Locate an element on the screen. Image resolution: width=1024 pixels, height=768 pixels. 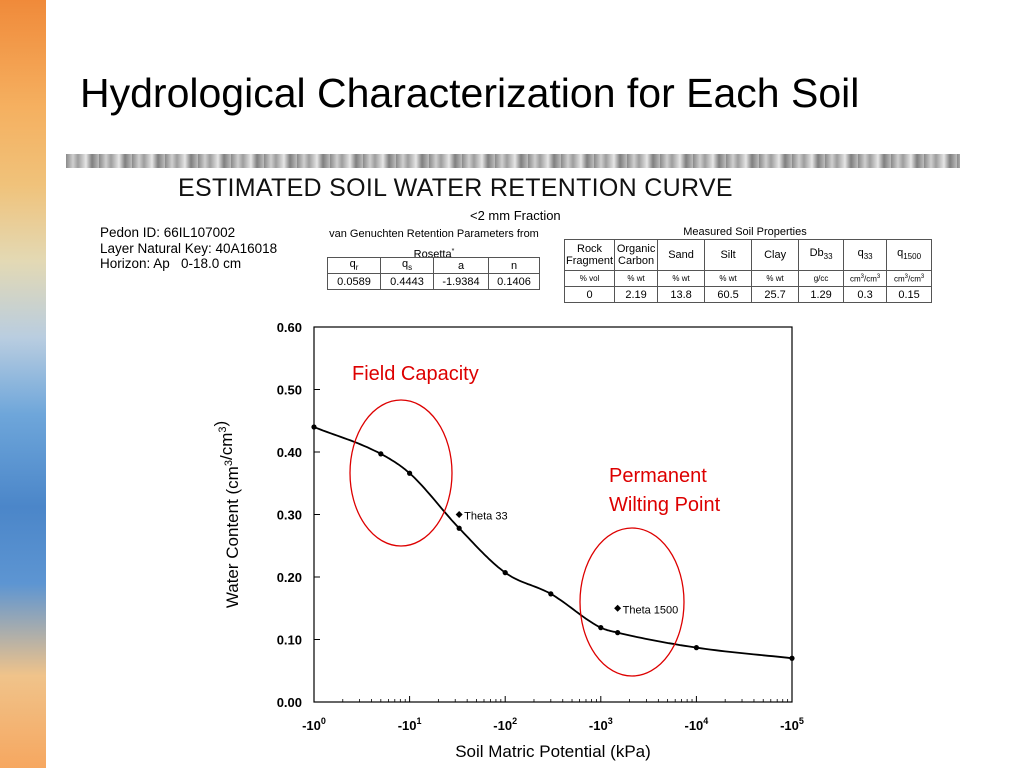
theta1500-point is located at coordinates (618, 608).